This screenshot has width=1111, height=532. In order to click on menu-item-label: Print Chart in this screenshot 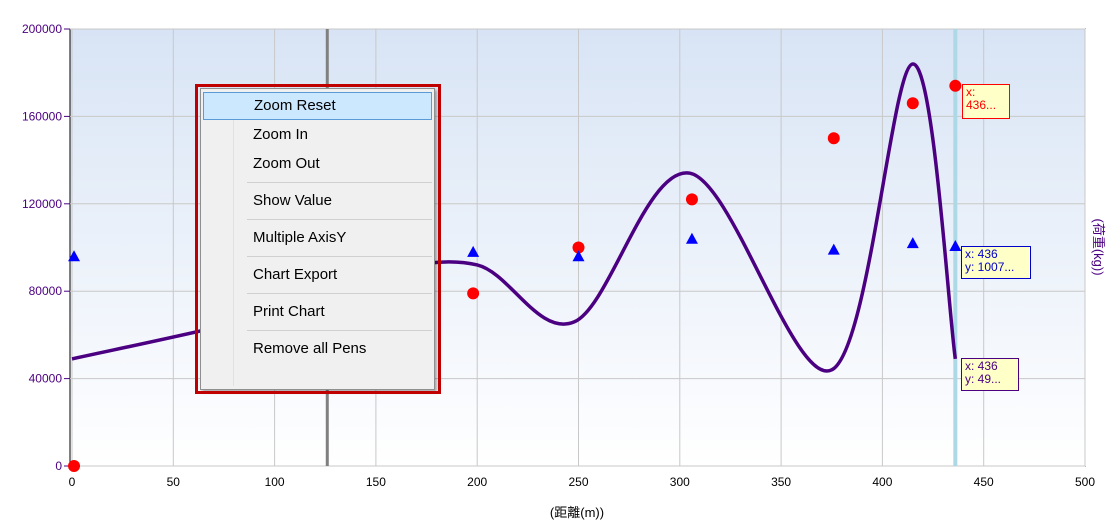, I will do `click(289, 311)`.